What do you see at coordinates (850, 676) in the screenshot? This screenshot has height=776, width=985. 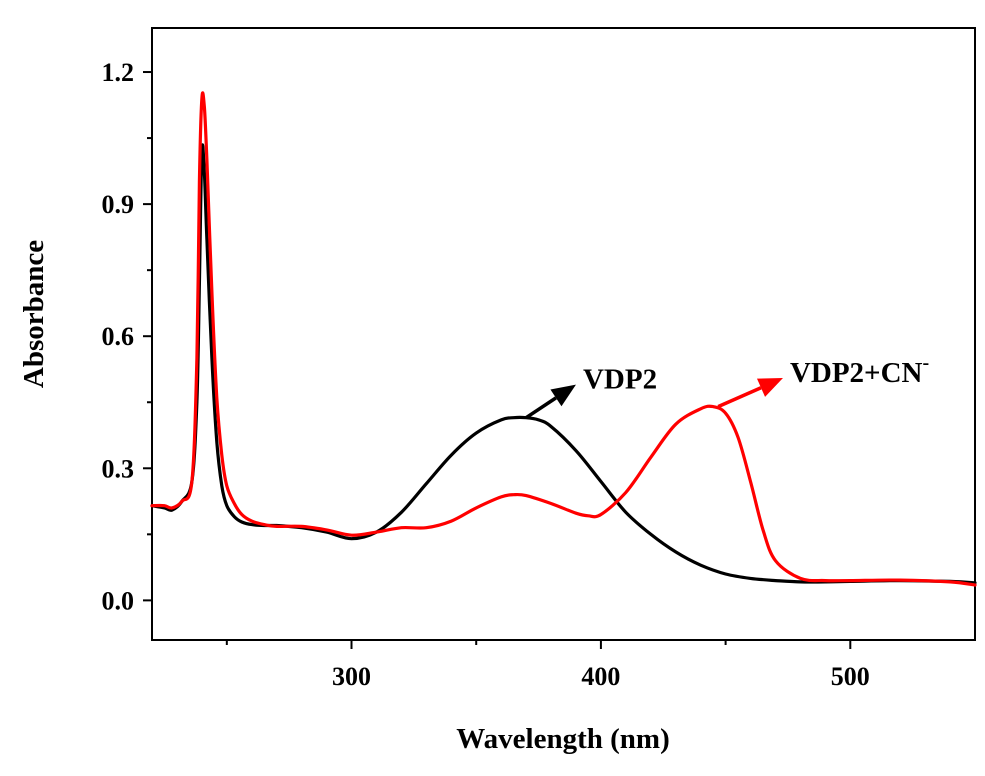 I see `x-tick-label: 500` at bounding box center [850, 676].